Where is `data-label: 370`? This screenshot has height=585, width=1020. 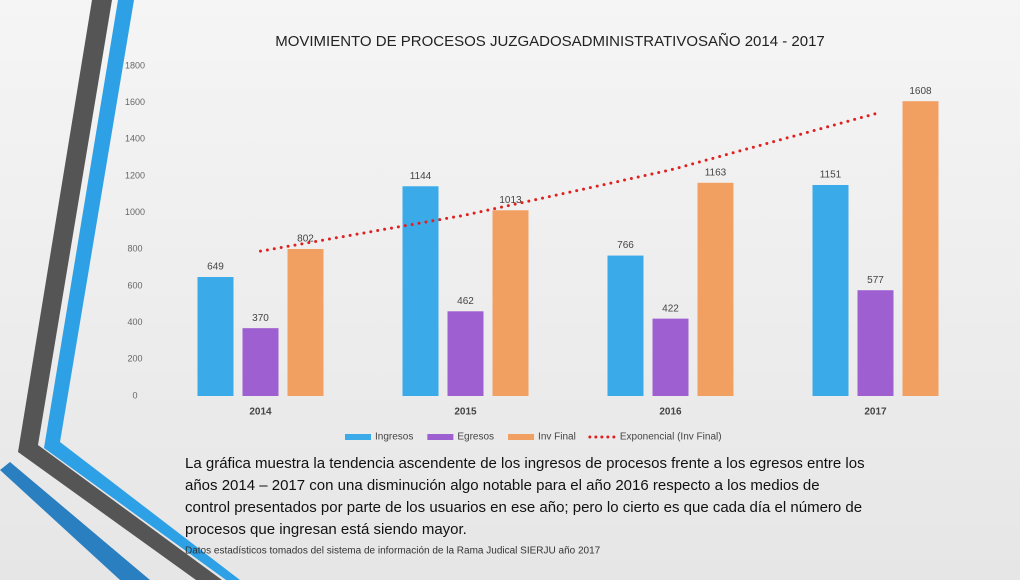 data-label: 370 is located at coordinates (260, 318).